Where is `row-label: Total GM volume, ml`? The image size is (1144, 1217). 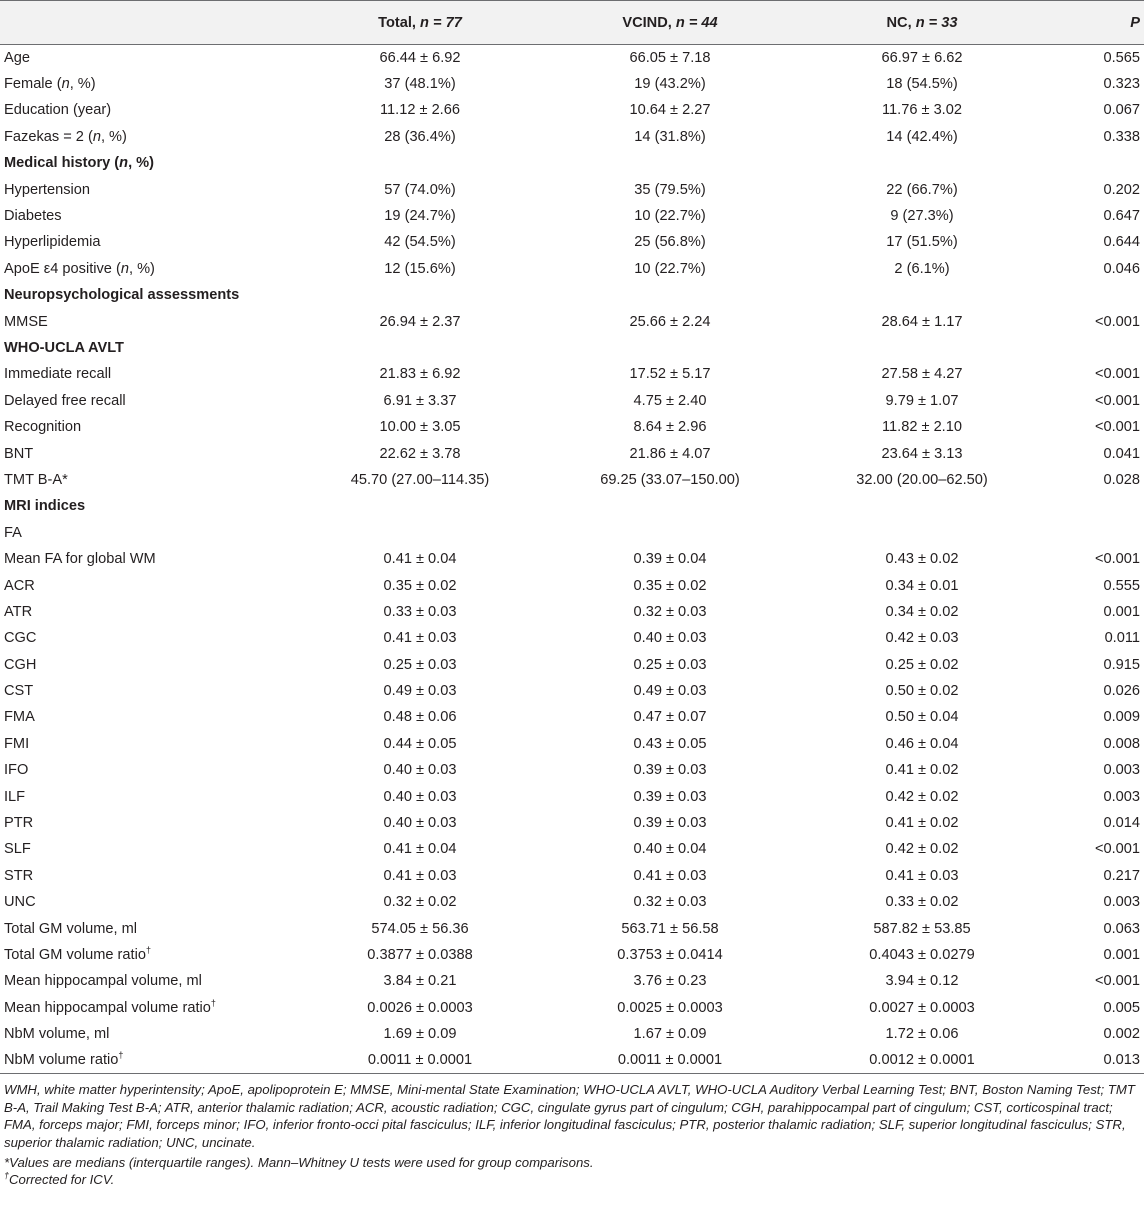 row-label: Total GM volume, ml is located at coordinates (70, 928).